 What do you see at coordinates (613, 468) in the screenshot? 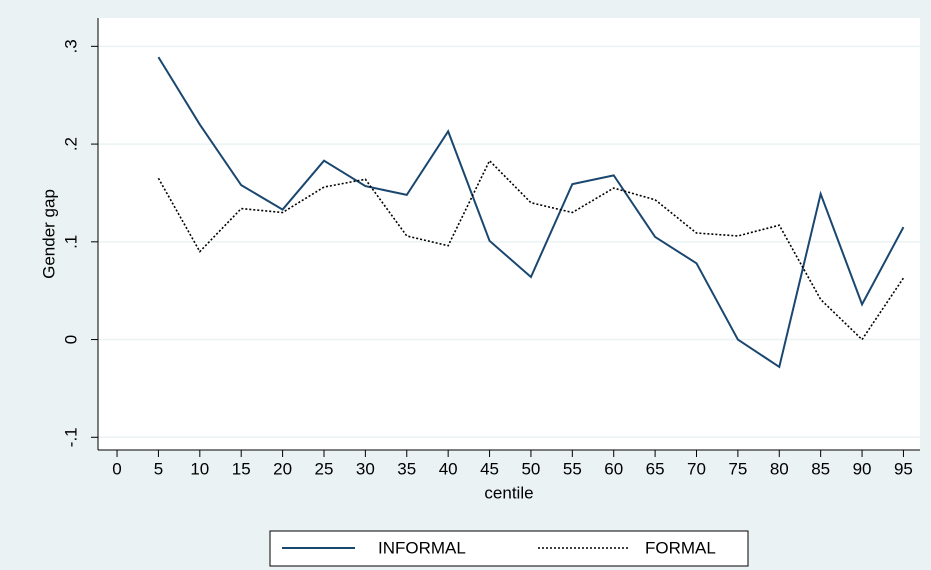
I see `x-tick-label: 60` at bounding box center [613, 468].